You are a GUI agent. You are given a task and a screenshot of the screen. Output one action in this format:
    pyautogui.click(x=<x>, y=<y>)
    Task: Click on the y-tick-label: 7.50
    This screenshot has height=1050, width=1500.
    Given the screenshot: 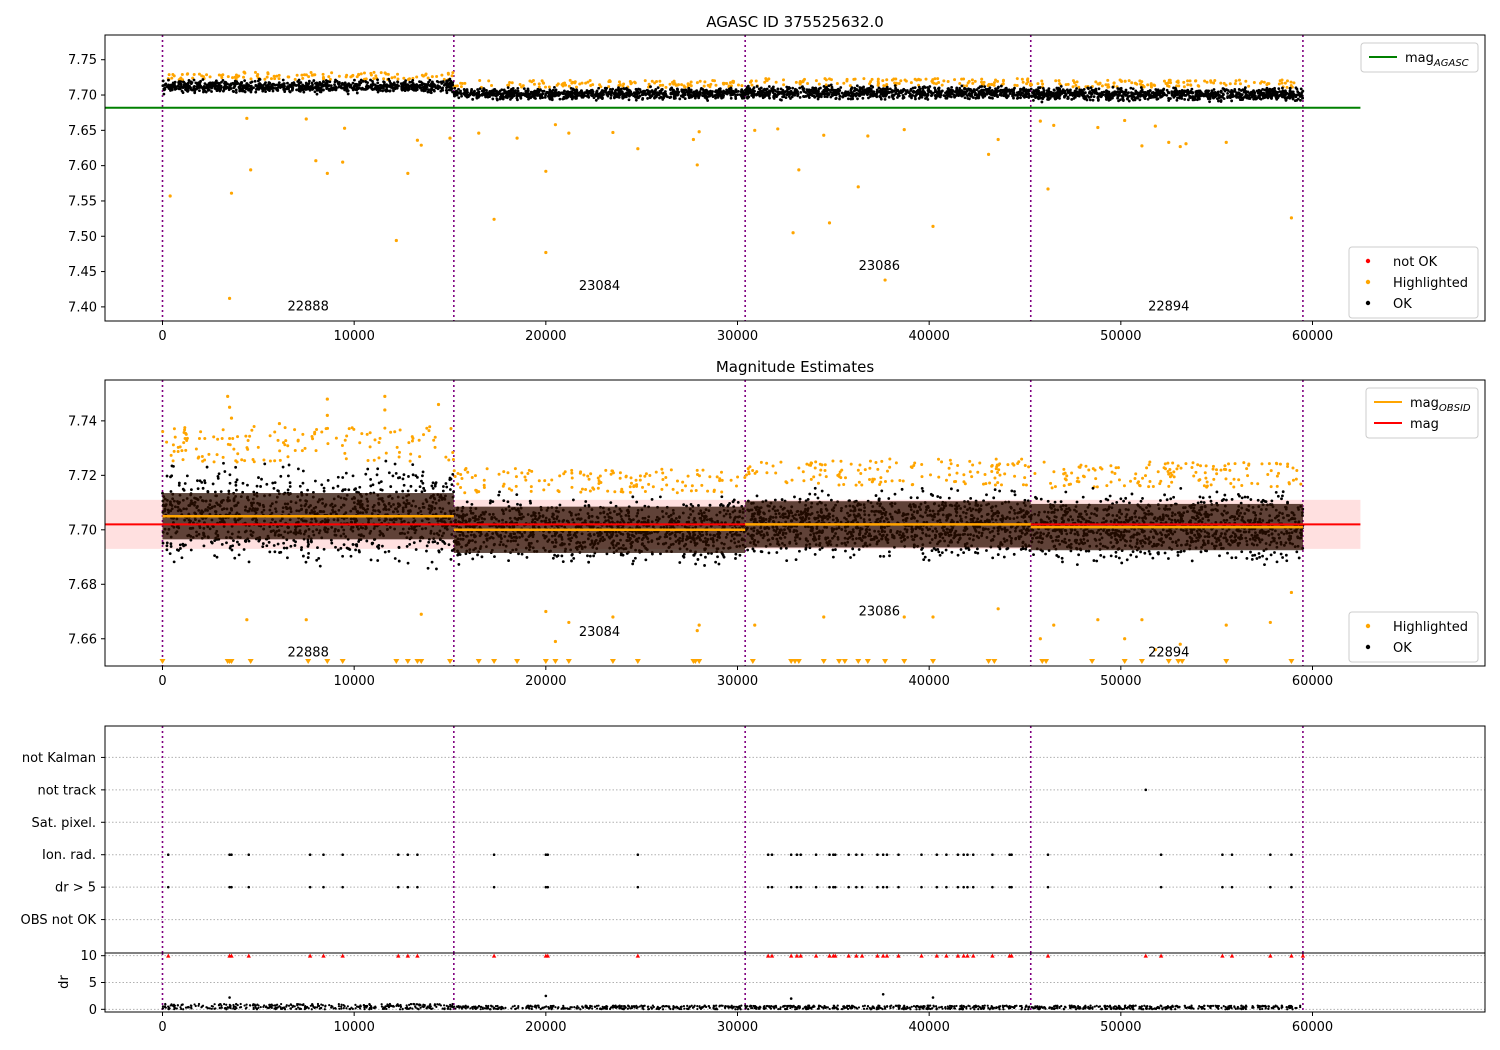 What is the action you would take?
    pyautogui.click(x=82, y=237)
    